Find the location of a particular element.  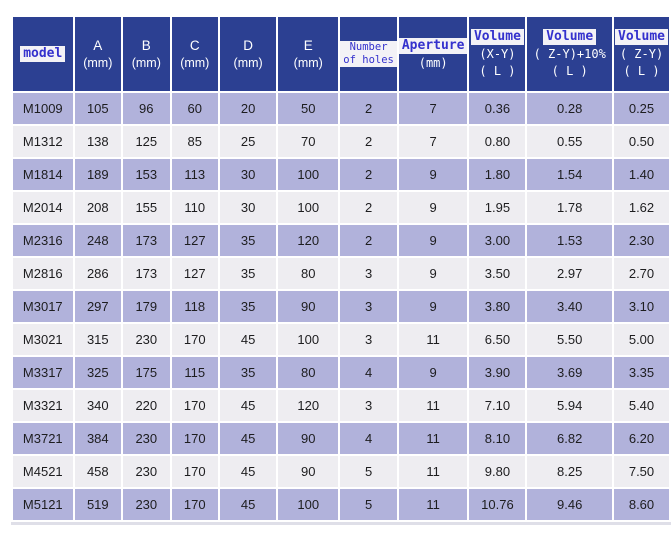

value-cell: 8.10 is located at coordinates (497, 438).